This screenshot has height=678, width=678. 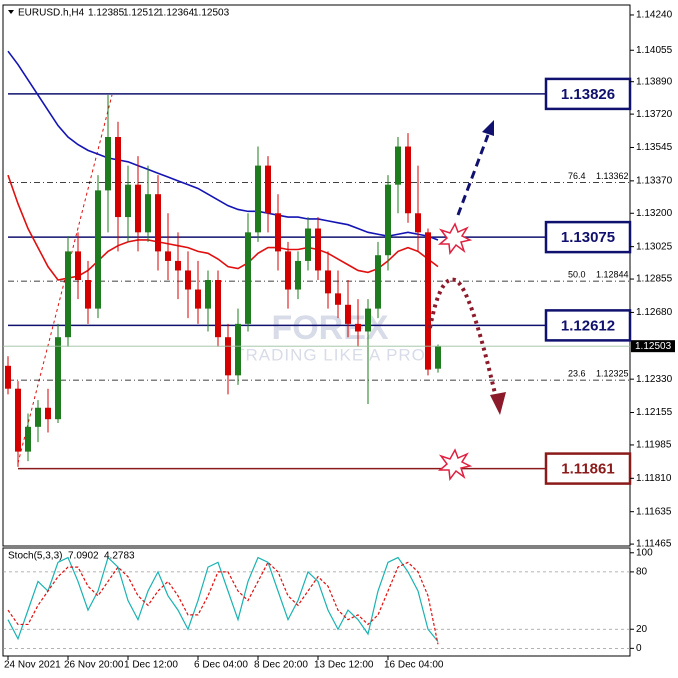 I want to click on y-tick-label: 1.13370, so click(x=654, y=180).